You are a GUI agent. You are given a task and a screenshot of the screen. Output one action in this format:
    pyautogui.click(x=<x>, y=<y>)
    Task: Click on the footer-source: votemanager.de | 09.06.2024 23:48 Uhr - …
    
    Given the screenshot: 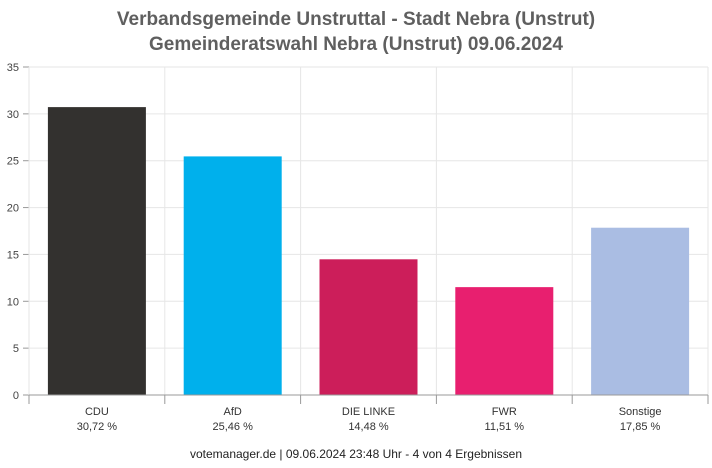 What is the action you would take?
    pyautogui.click(x=355, y=454)
    